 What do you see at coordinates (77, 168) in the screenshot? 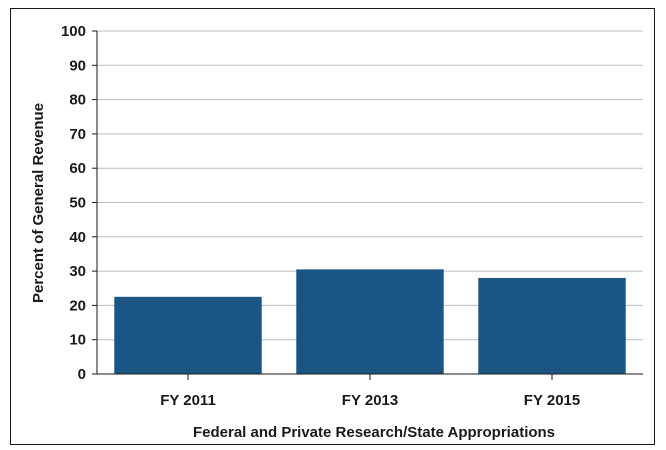
I see `y-tick-label: 60` at bounding box center [77, 168].